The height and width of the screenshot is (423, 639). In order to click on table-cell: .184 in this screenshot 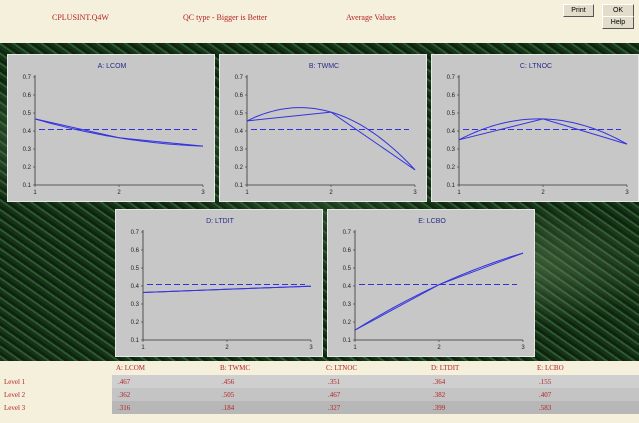, I will do `click(228, 408)`.